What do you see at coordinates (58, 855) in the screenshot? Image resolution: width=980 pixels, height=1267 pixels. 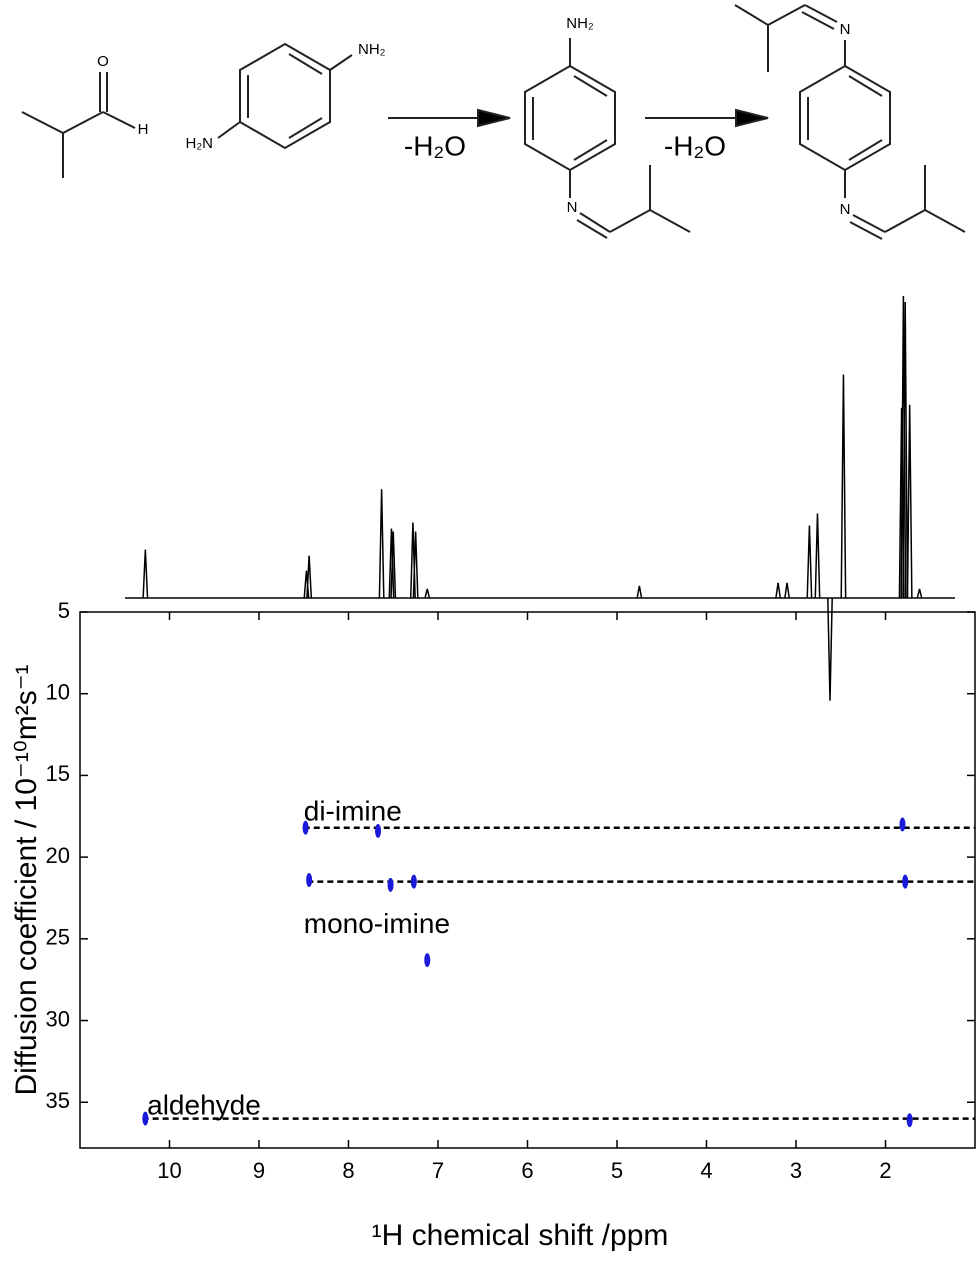 I see `y-tick-label: 20` at bounding box center [58, 855].